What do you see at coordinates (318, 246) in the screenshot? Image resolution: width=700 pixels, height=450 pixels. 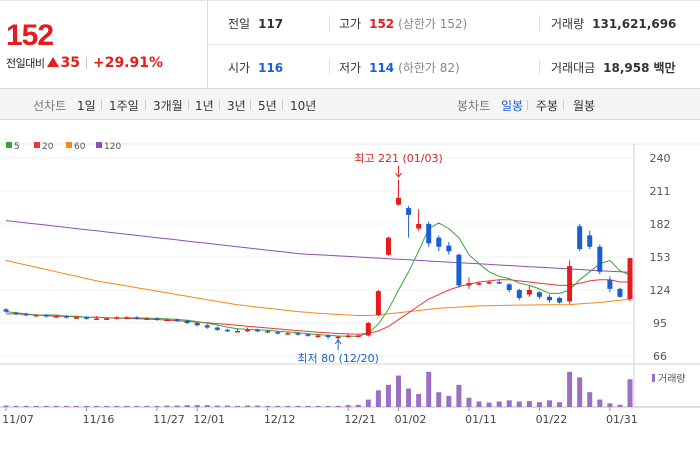 I see `ma120-line` at bounding box center [318, 246].